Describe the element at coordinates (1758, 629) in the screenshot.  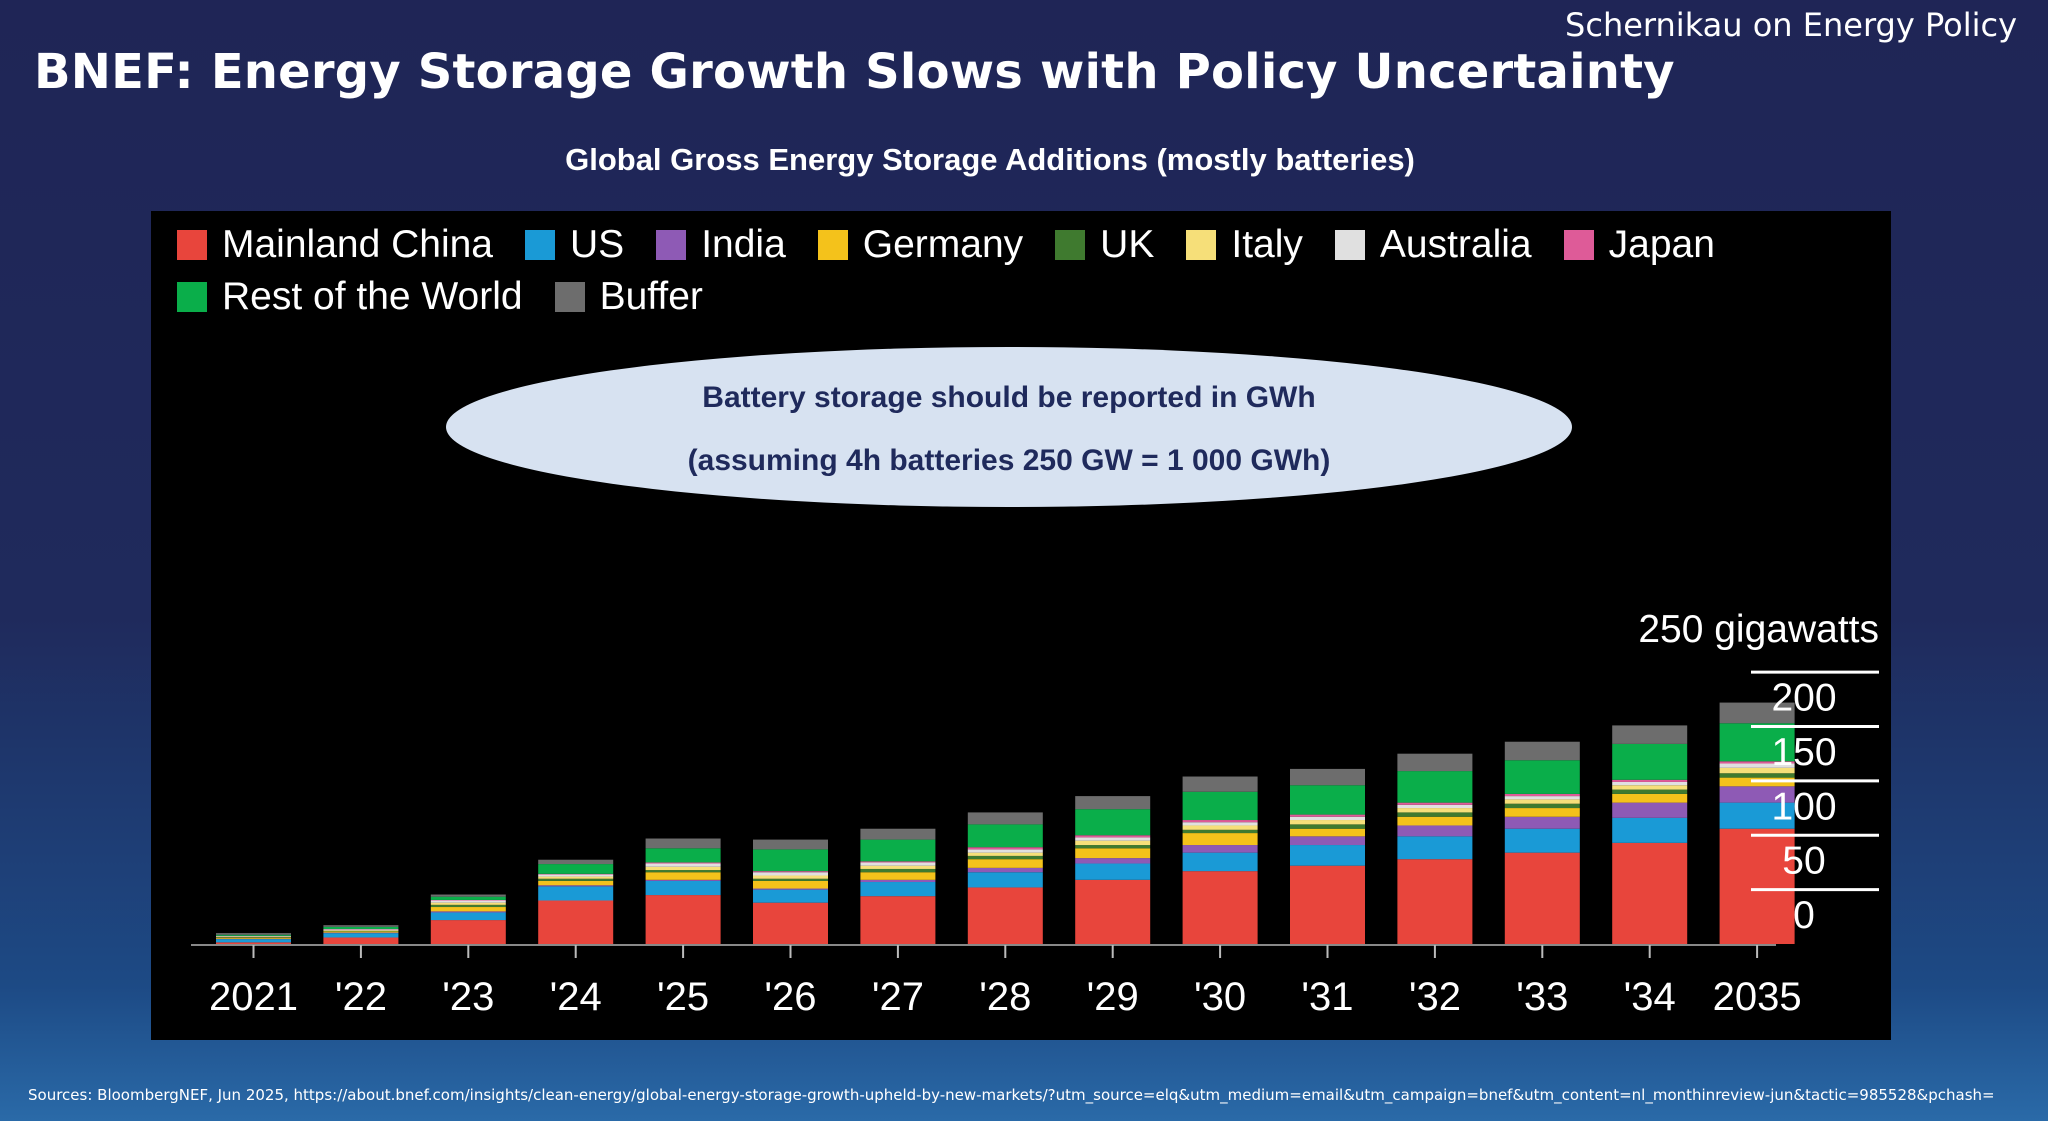
I see `y-unit-label: 250 gigawatts` at that location.